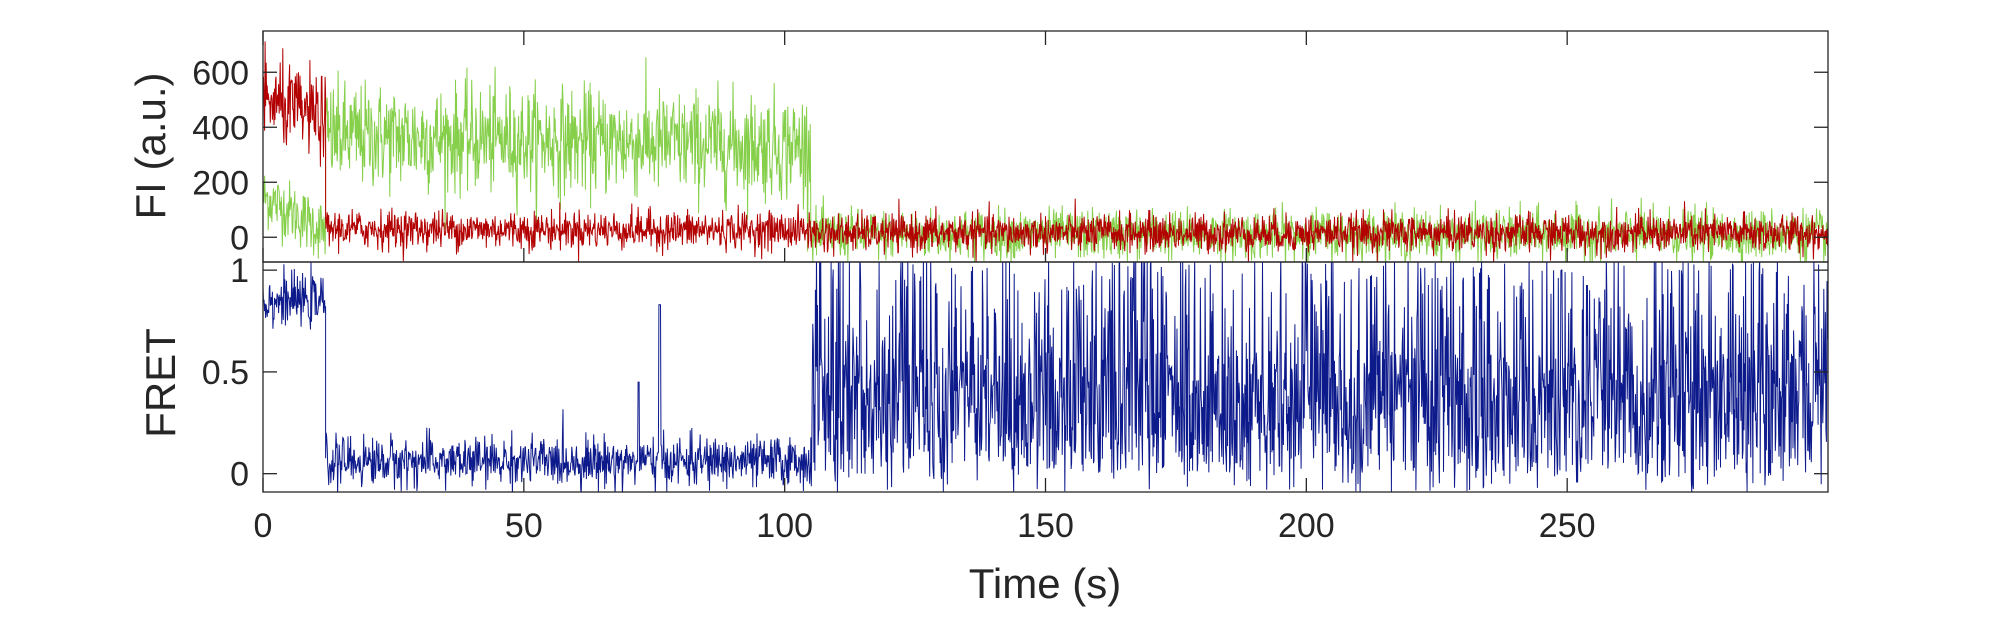 Image resolution: width=2005 pixels, height=625 pixels. I want to click on time-axis-ticks: 0 50 100 150 200 250, so click(925, 511).